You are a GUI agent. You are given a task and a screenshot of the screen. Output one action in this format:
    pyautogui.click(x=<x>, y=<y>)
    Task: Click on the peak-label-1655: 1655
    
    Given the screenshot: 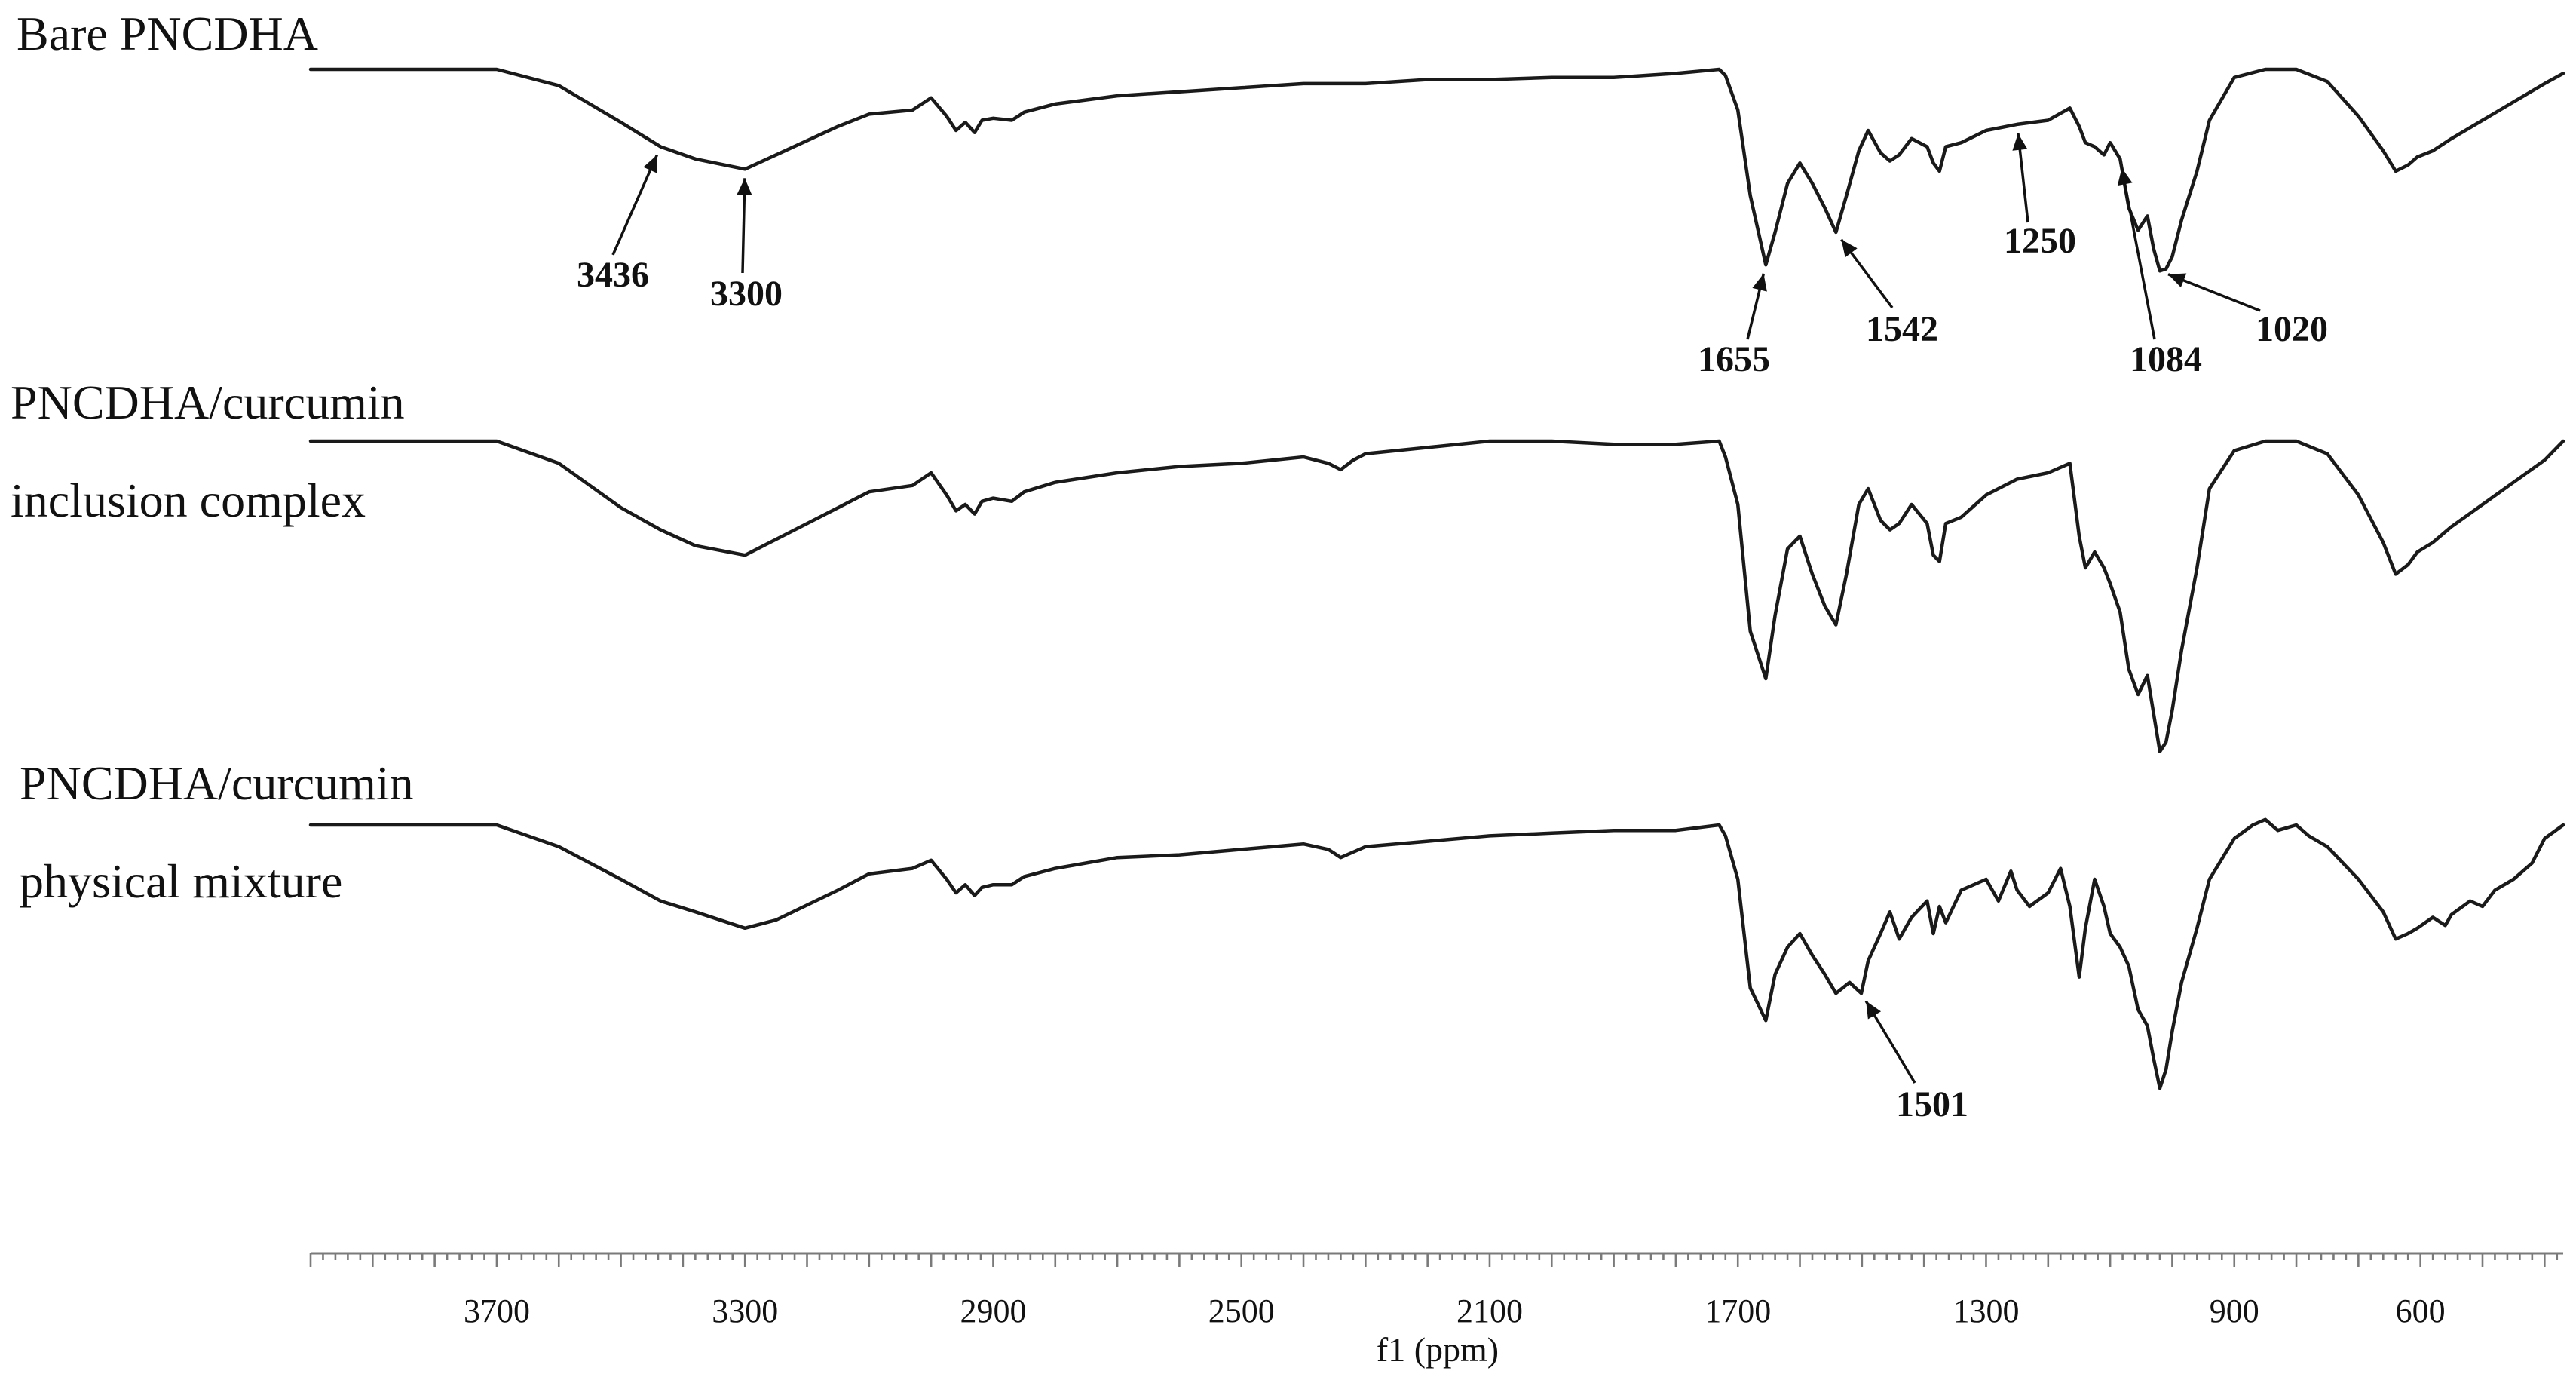 What is the action you would take?
    pyautogui.click(x=1734, y=359)
    